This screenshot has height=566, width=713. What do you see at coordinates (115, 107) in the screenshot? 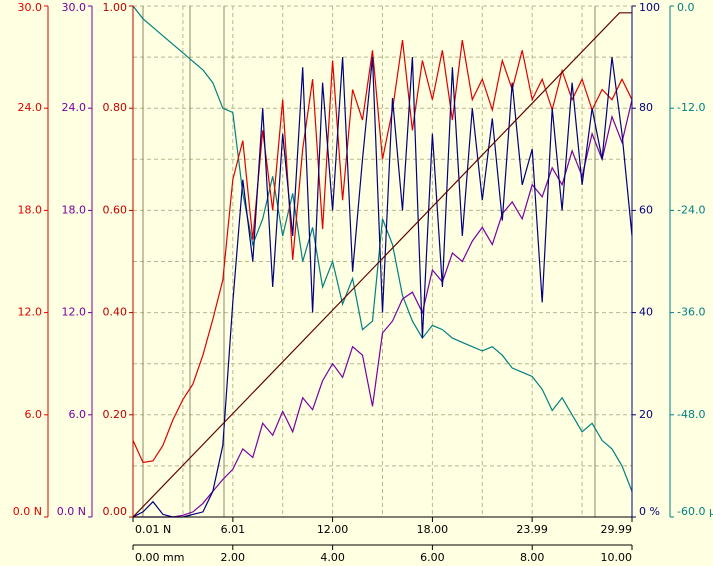
I see `y-tick-label: 0.80` at bounding box center [115, 107].